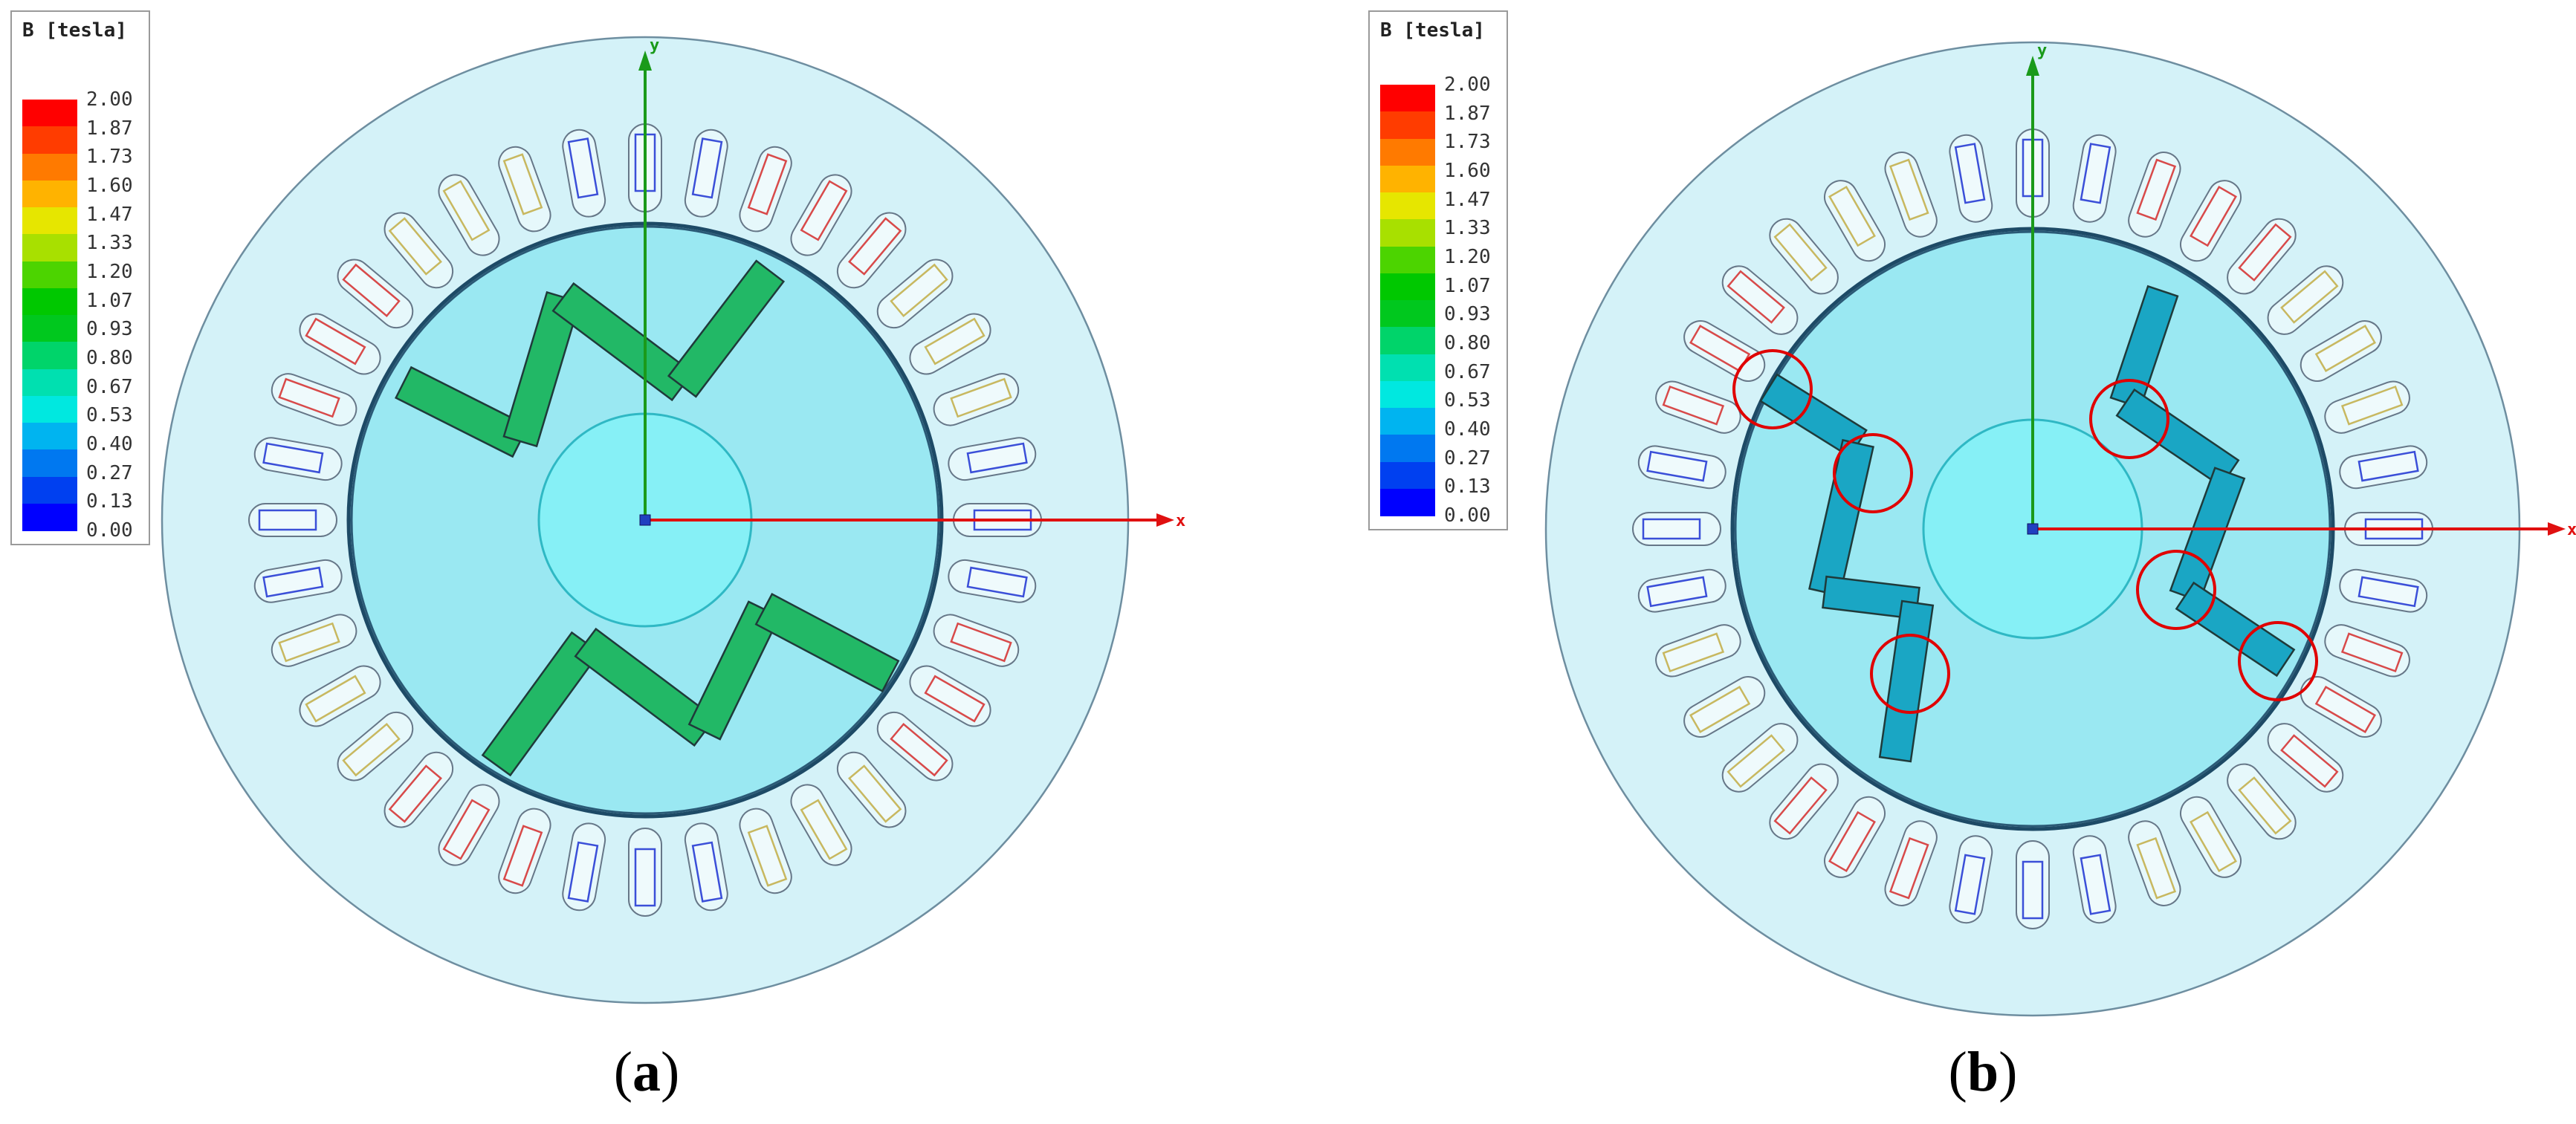  I want to click on y-axis-arrow, so click(645, 61).